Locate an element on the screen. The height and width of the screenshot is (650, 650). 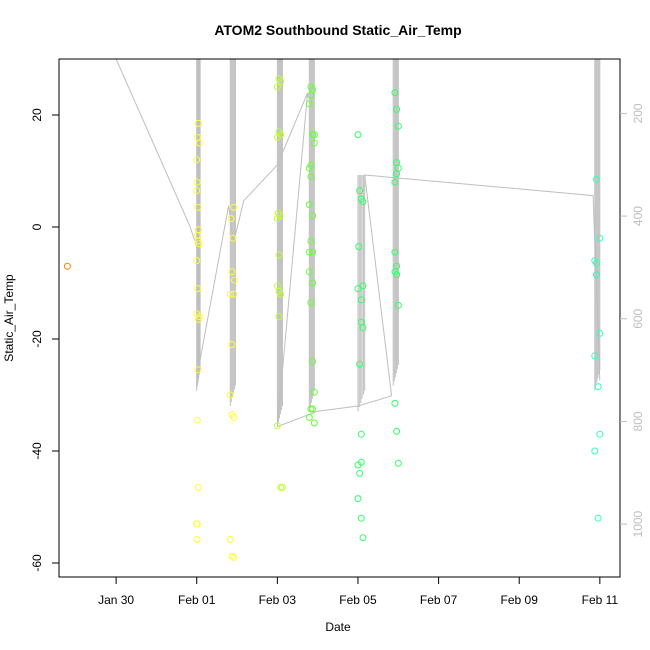
secondary-y-axis: 200 400 600 800 1000 is located at coordinates (632, 320).